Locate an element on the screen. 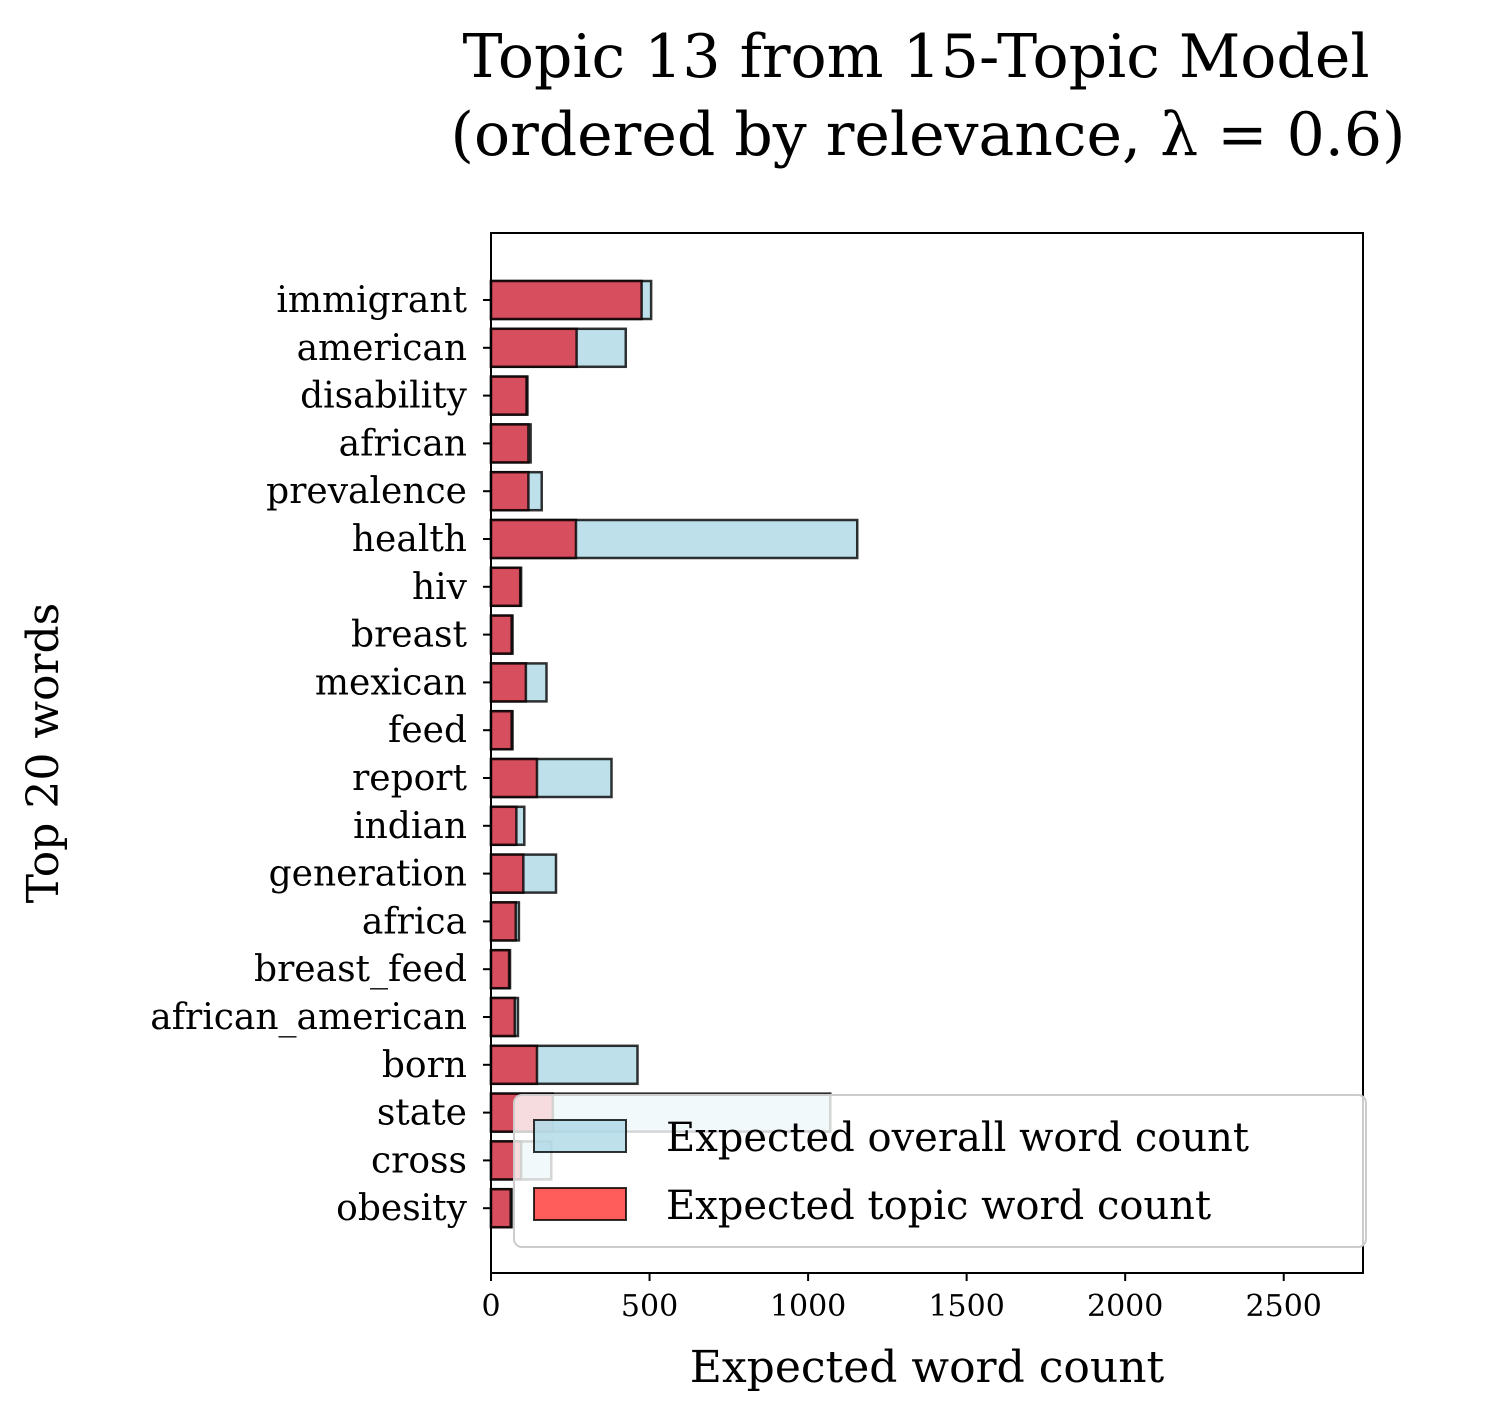  category-label: immigrant is located at coordinates (371, 300).